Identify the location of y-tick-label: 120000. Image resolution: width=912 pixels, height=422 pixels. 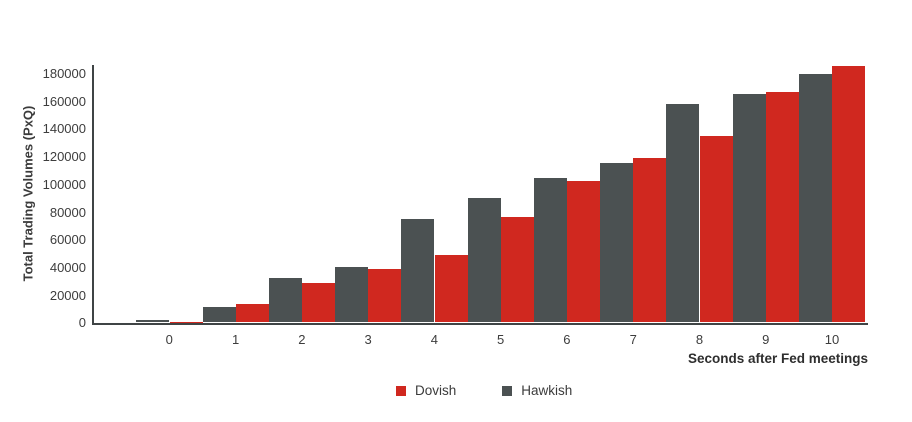
(64, 157).